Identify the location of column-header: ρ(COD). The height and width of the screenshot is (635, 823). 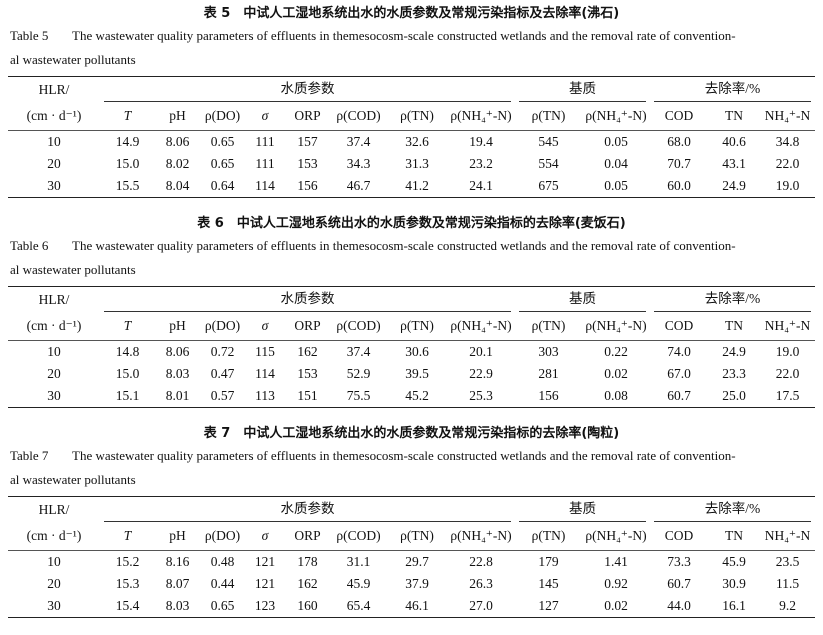
(358, 326).